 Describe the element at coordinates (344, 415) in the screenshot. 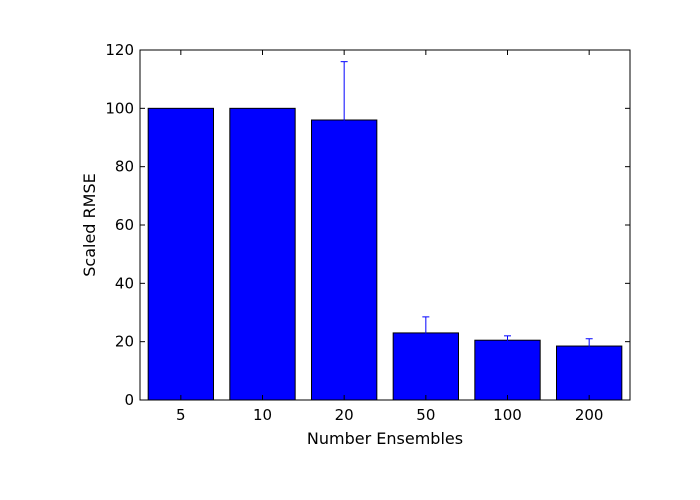

I see `x-tick-label-20: 20` at that location.